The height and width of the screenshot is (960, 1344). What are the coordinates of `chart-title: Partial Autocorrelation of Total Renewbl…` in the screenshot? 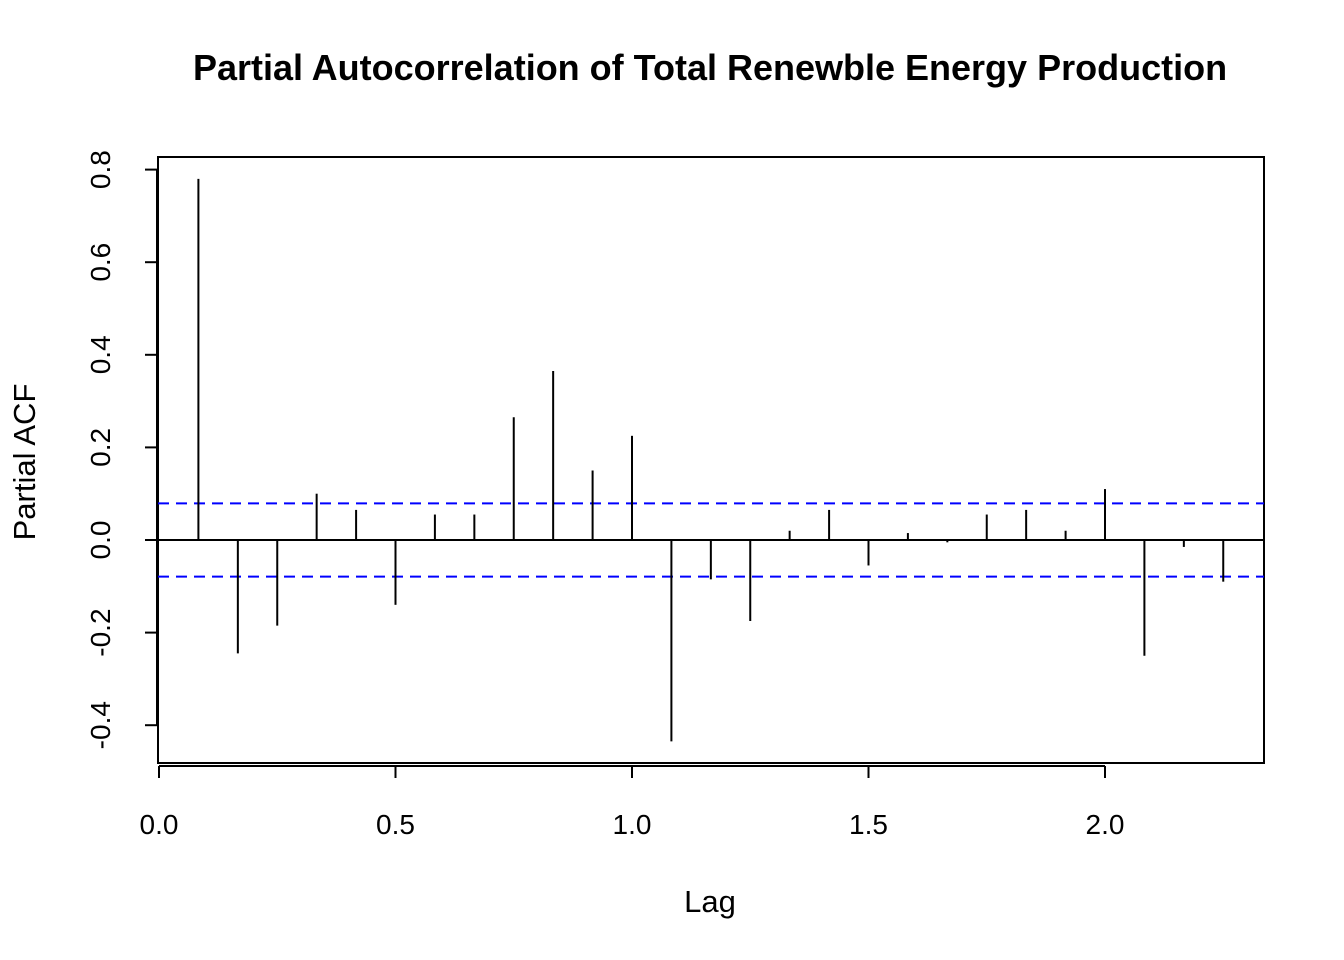 It's located at (710, 67).